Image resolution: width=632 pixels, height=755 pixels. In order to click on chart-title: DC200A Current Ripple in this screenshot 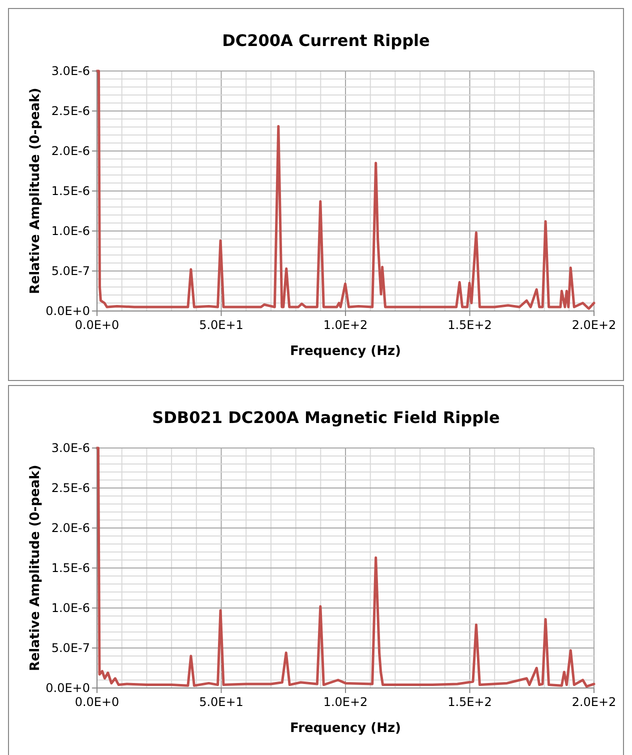, I will do `click(326, 40)`.